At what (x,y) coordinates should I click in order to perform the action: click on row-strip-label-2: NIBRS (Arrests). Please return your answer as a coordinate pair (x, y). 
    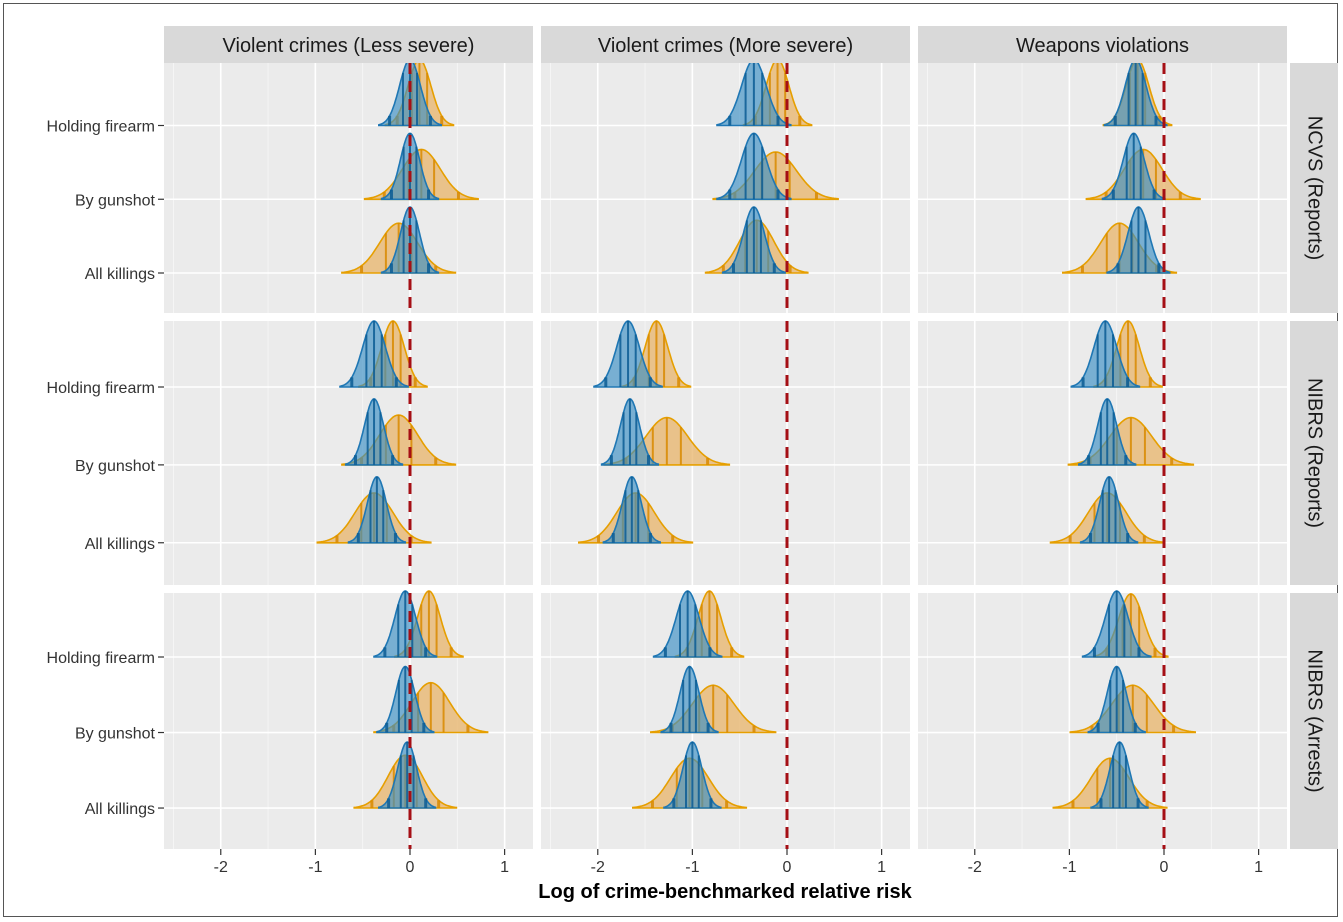
    Looking at the image, I should click on (1315, 720).